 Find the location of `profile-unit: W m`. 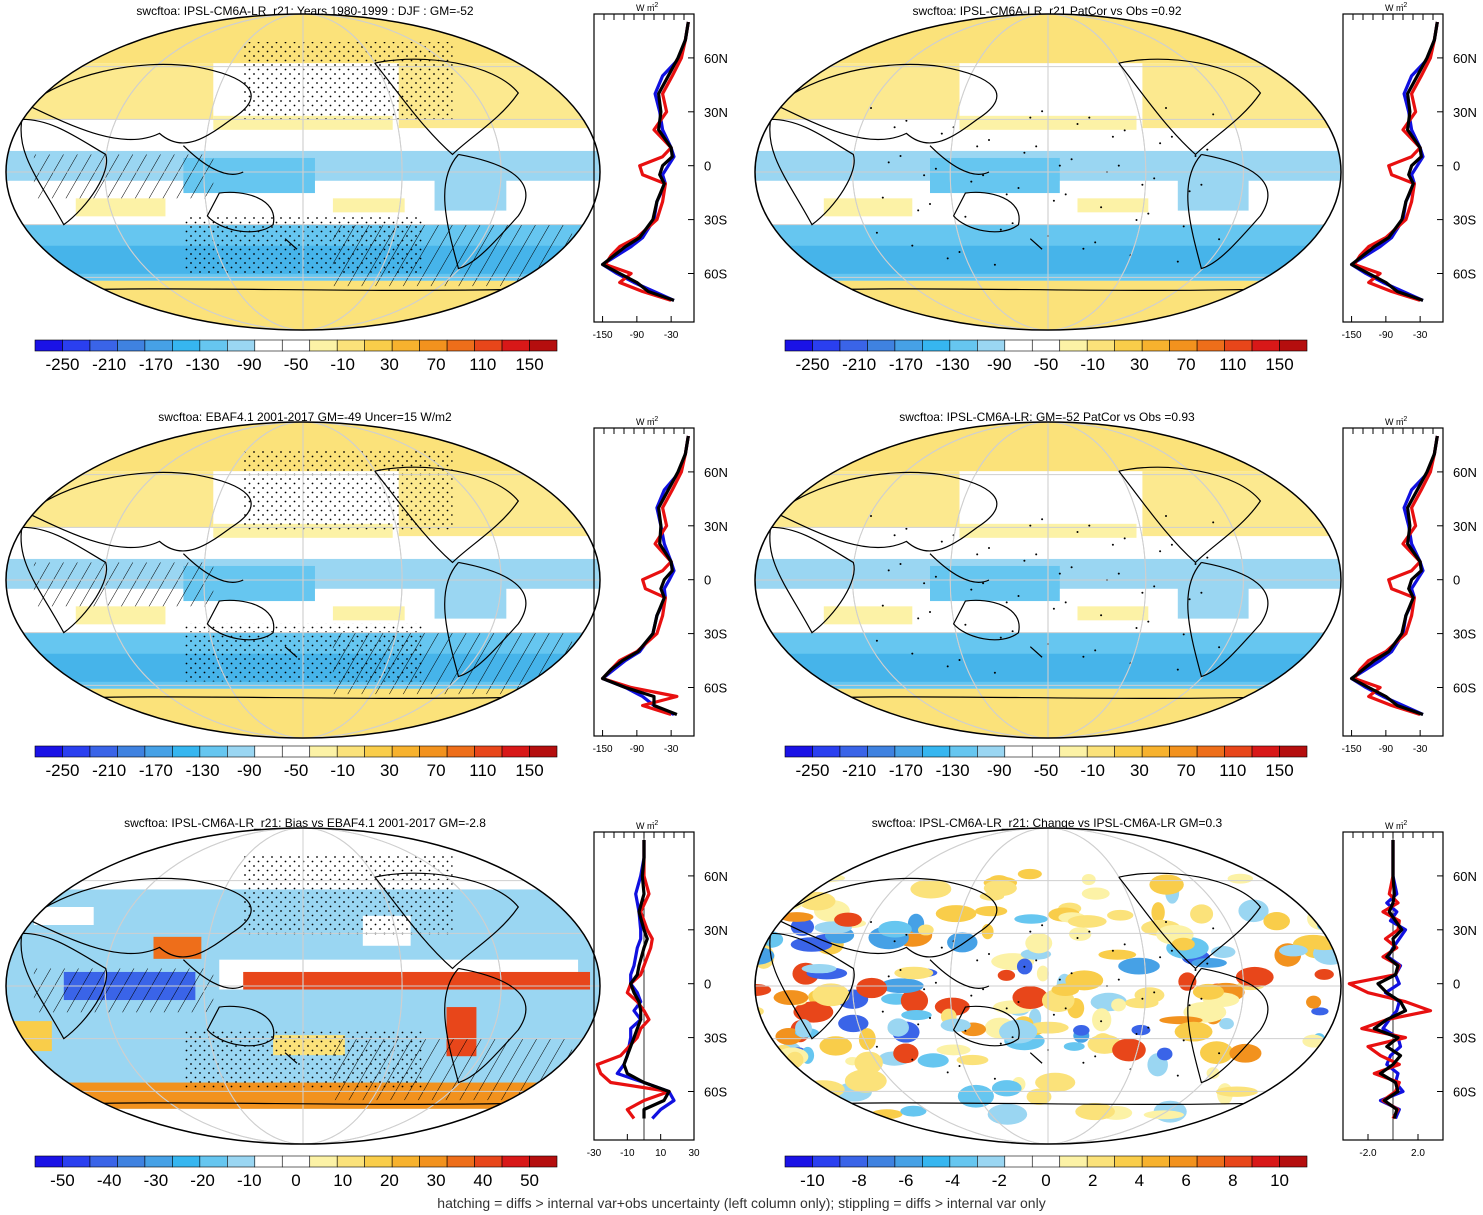

profile-unit: W m is located at coordinates (1394, 8).